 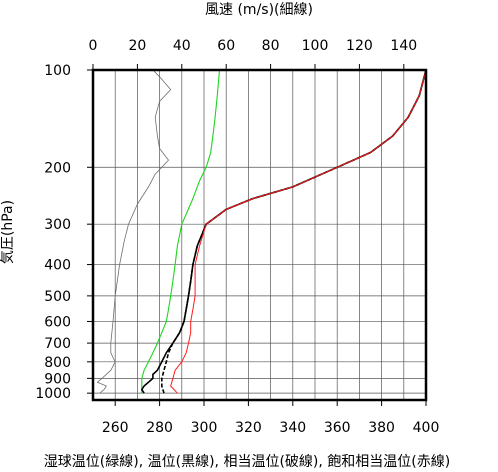 I want to click on y-tick-label: 800, so click(x=57, y=363).